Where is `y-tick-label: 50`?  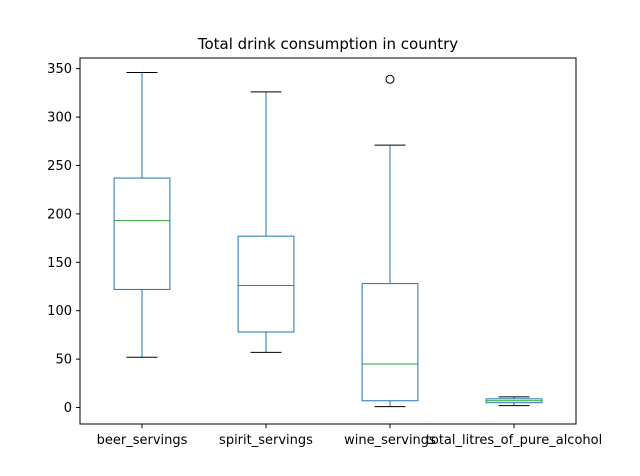
y-tick-label: 50 is located at coordinates (63, 360).